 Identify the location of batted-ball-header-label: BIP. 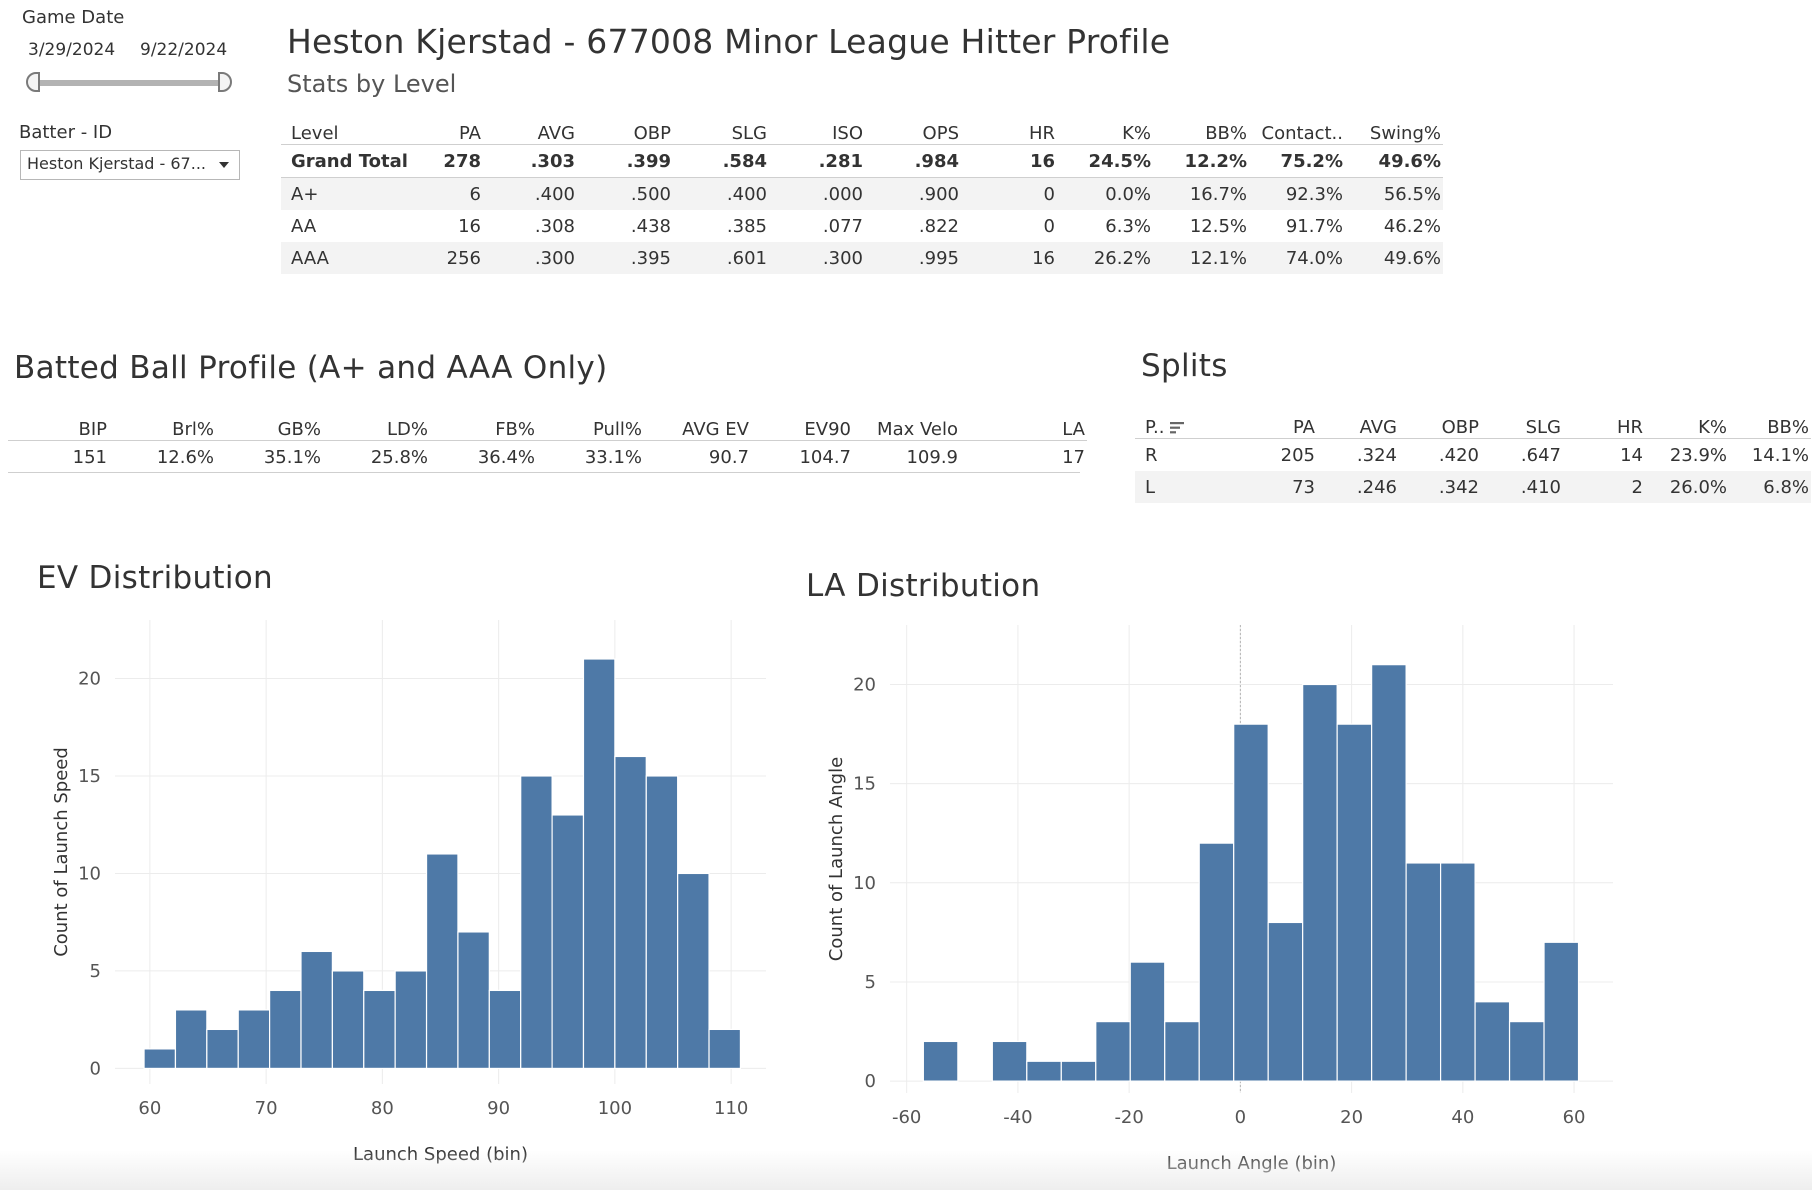
(92, 429).